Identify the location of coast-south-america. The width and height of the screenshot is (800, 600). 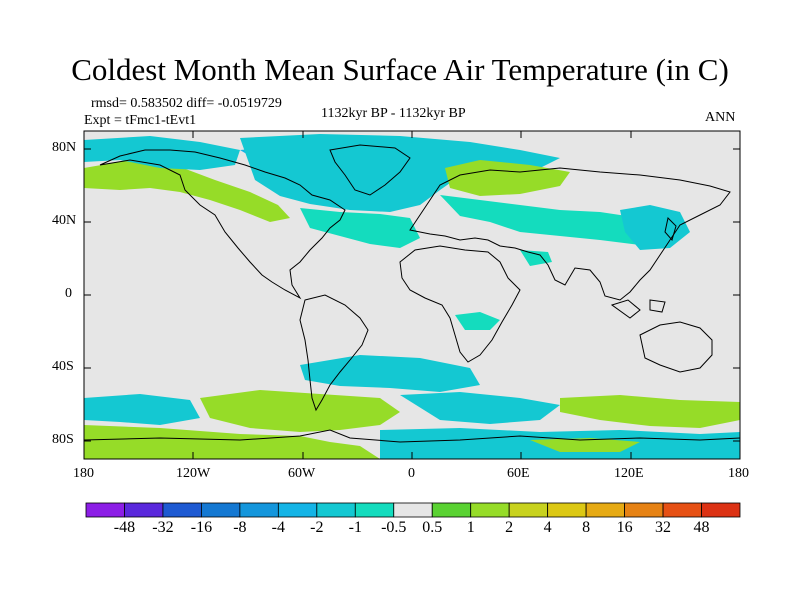
(334, 353).